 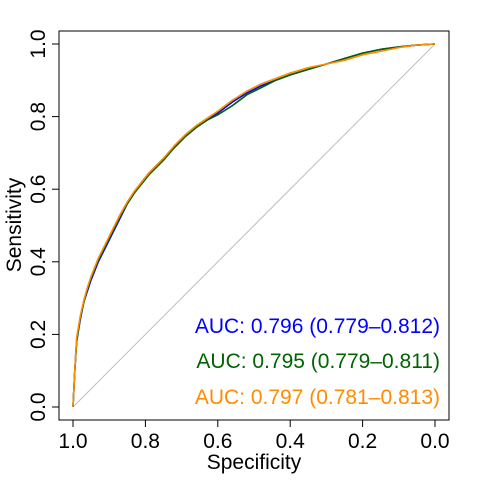 What do you see at coordinates (14, 224) in the screenshot?
I see `y-axis-label: Sensitivity` at bounding box center [14, 224].